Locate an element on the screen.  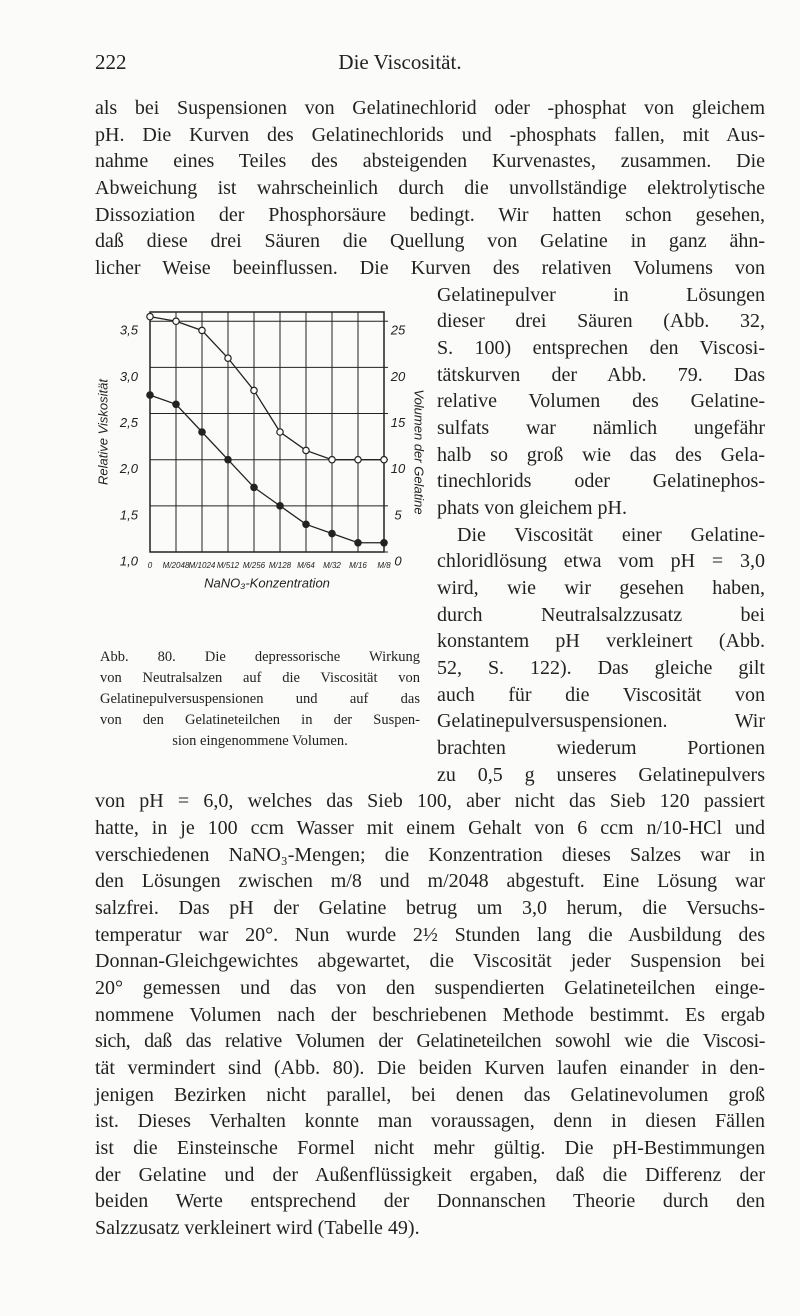
plot-frame is located at coordinates (267, 432).